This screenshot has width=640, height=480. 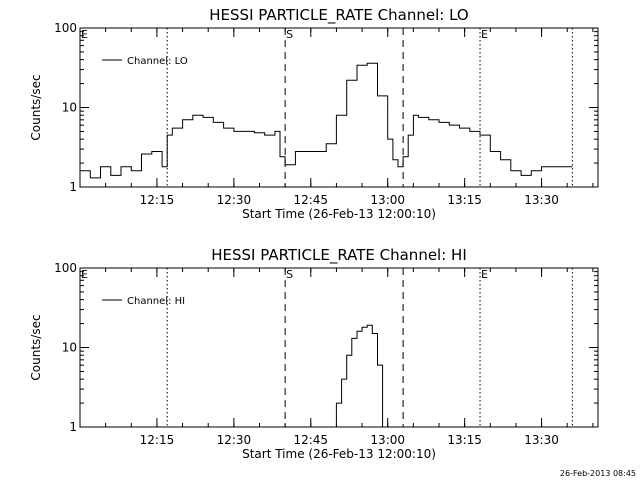 I want to click on chart-title: HESSI PARTICLE_RATE Channel: HI, so click(x=339, y=255).